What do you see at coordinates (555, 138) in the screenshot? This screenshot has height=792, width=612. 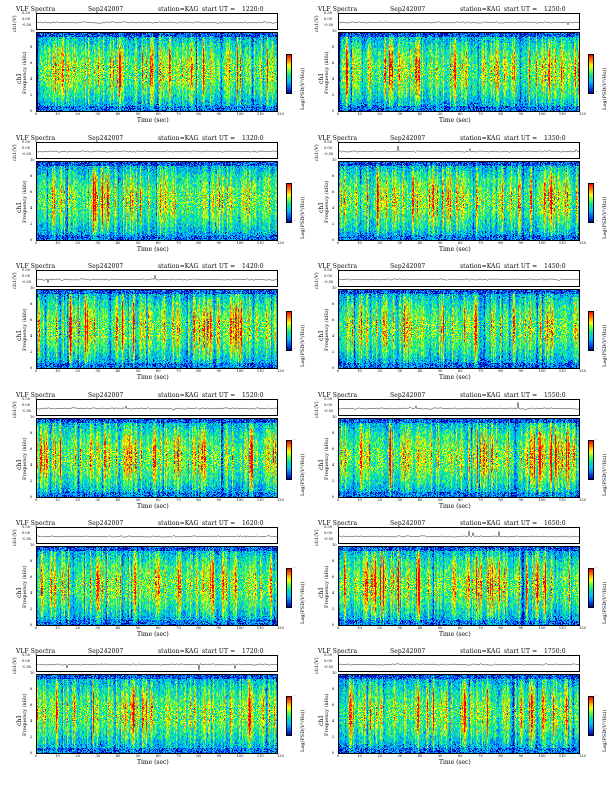 I see `panel-start-ut: 1350:0` at bounding box center [555, 138].